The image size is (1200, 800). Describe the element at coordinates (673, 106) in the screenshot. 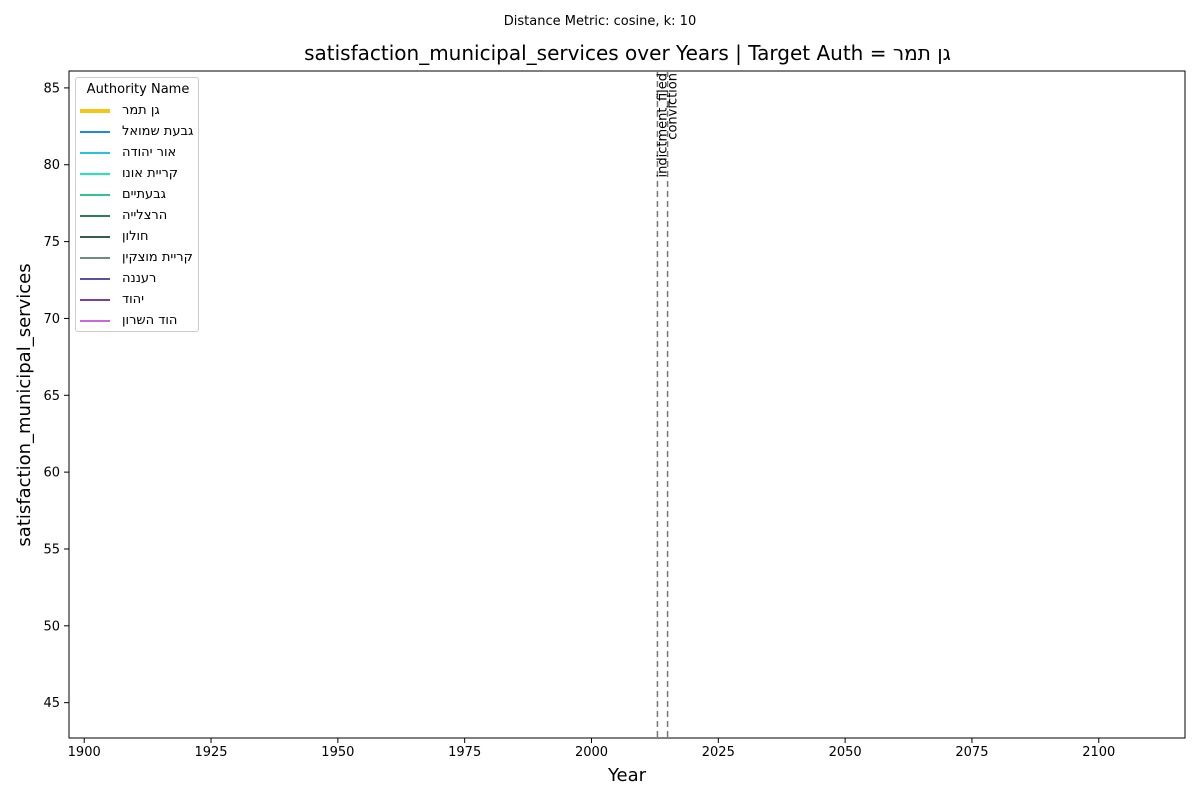

I see `event-label: conviction` at that location.